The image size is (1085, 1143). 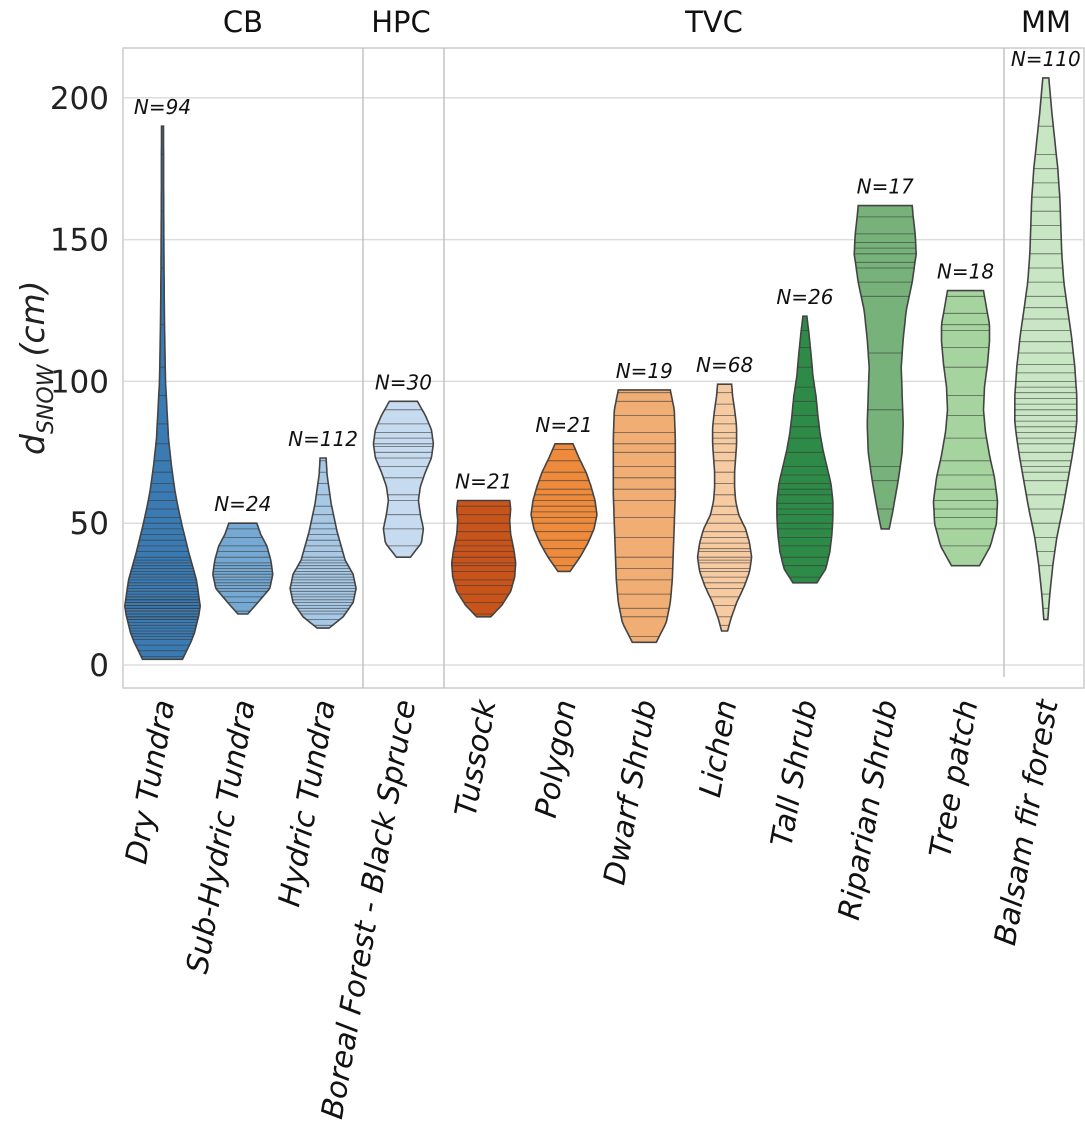 I want to click on violin-lichen: N=68, so click(x=724, y=492).